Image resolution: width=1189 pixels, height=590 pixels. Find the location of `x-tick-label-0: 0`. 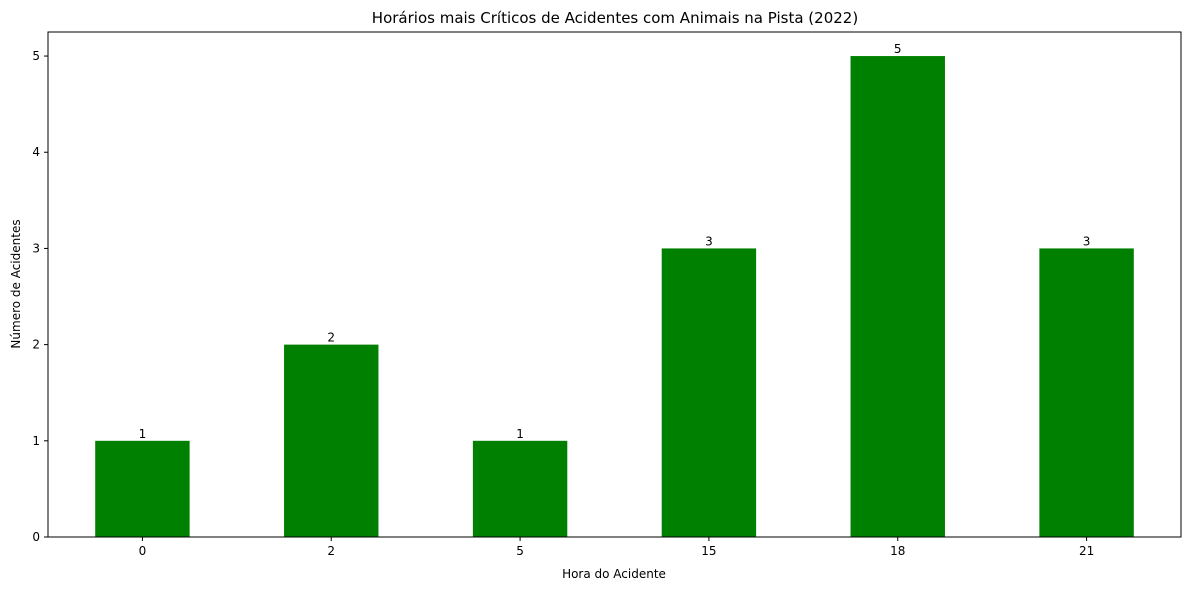

x-tick-label-0: 0 is located at coordinates (143, 551).